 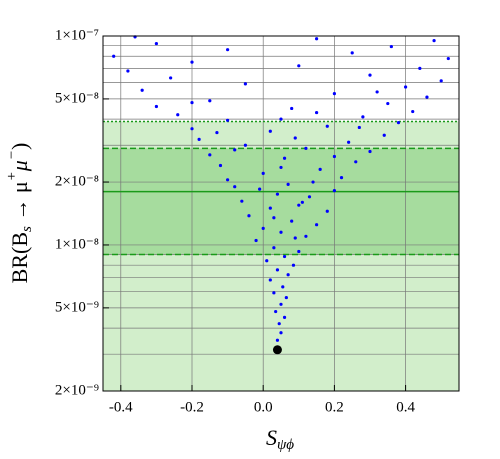 What do you see at coordinates (277, 350) in the screenshot?
I see `highlight-point` at bounding box center [277, 350].